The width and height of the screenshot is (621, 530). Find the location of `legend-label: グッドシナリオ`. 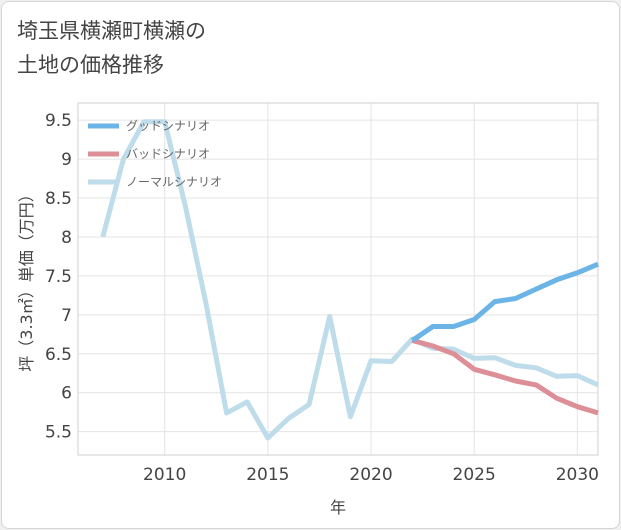

legend-label: グッドシナリオ is located at coordinates (168, 126).